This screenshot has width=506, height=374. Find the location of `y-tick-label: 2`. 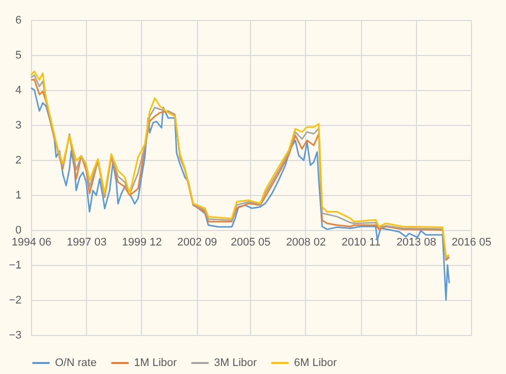

y-tick-label: 2 is located at coordinates (18, 160).